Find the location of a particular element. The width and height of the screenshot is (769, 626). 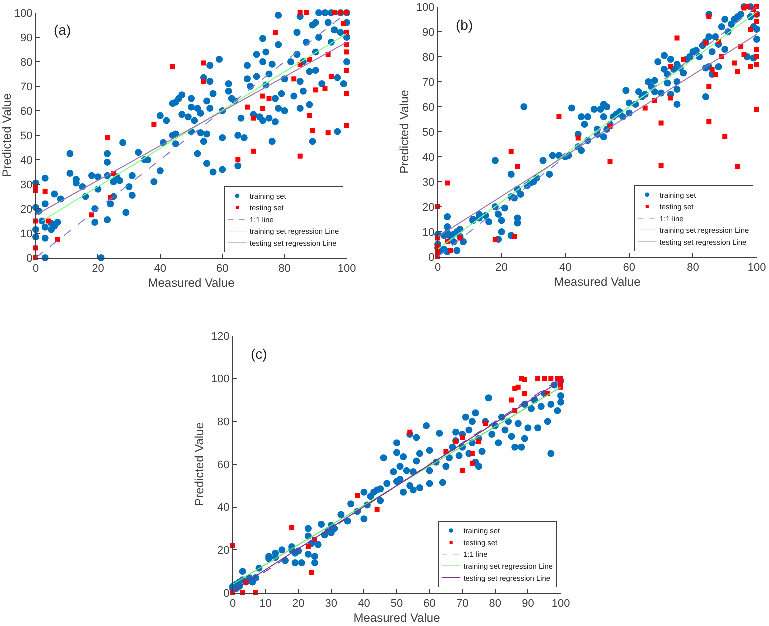

annotation: (b) is located at coordinates (465, 25).